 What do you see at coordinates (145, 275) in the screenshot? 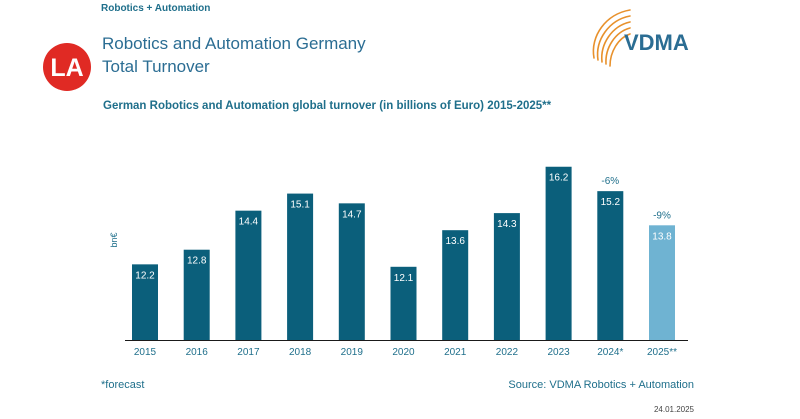
I see `bar-value-label: 12.2` at bounding box center [145, 275].